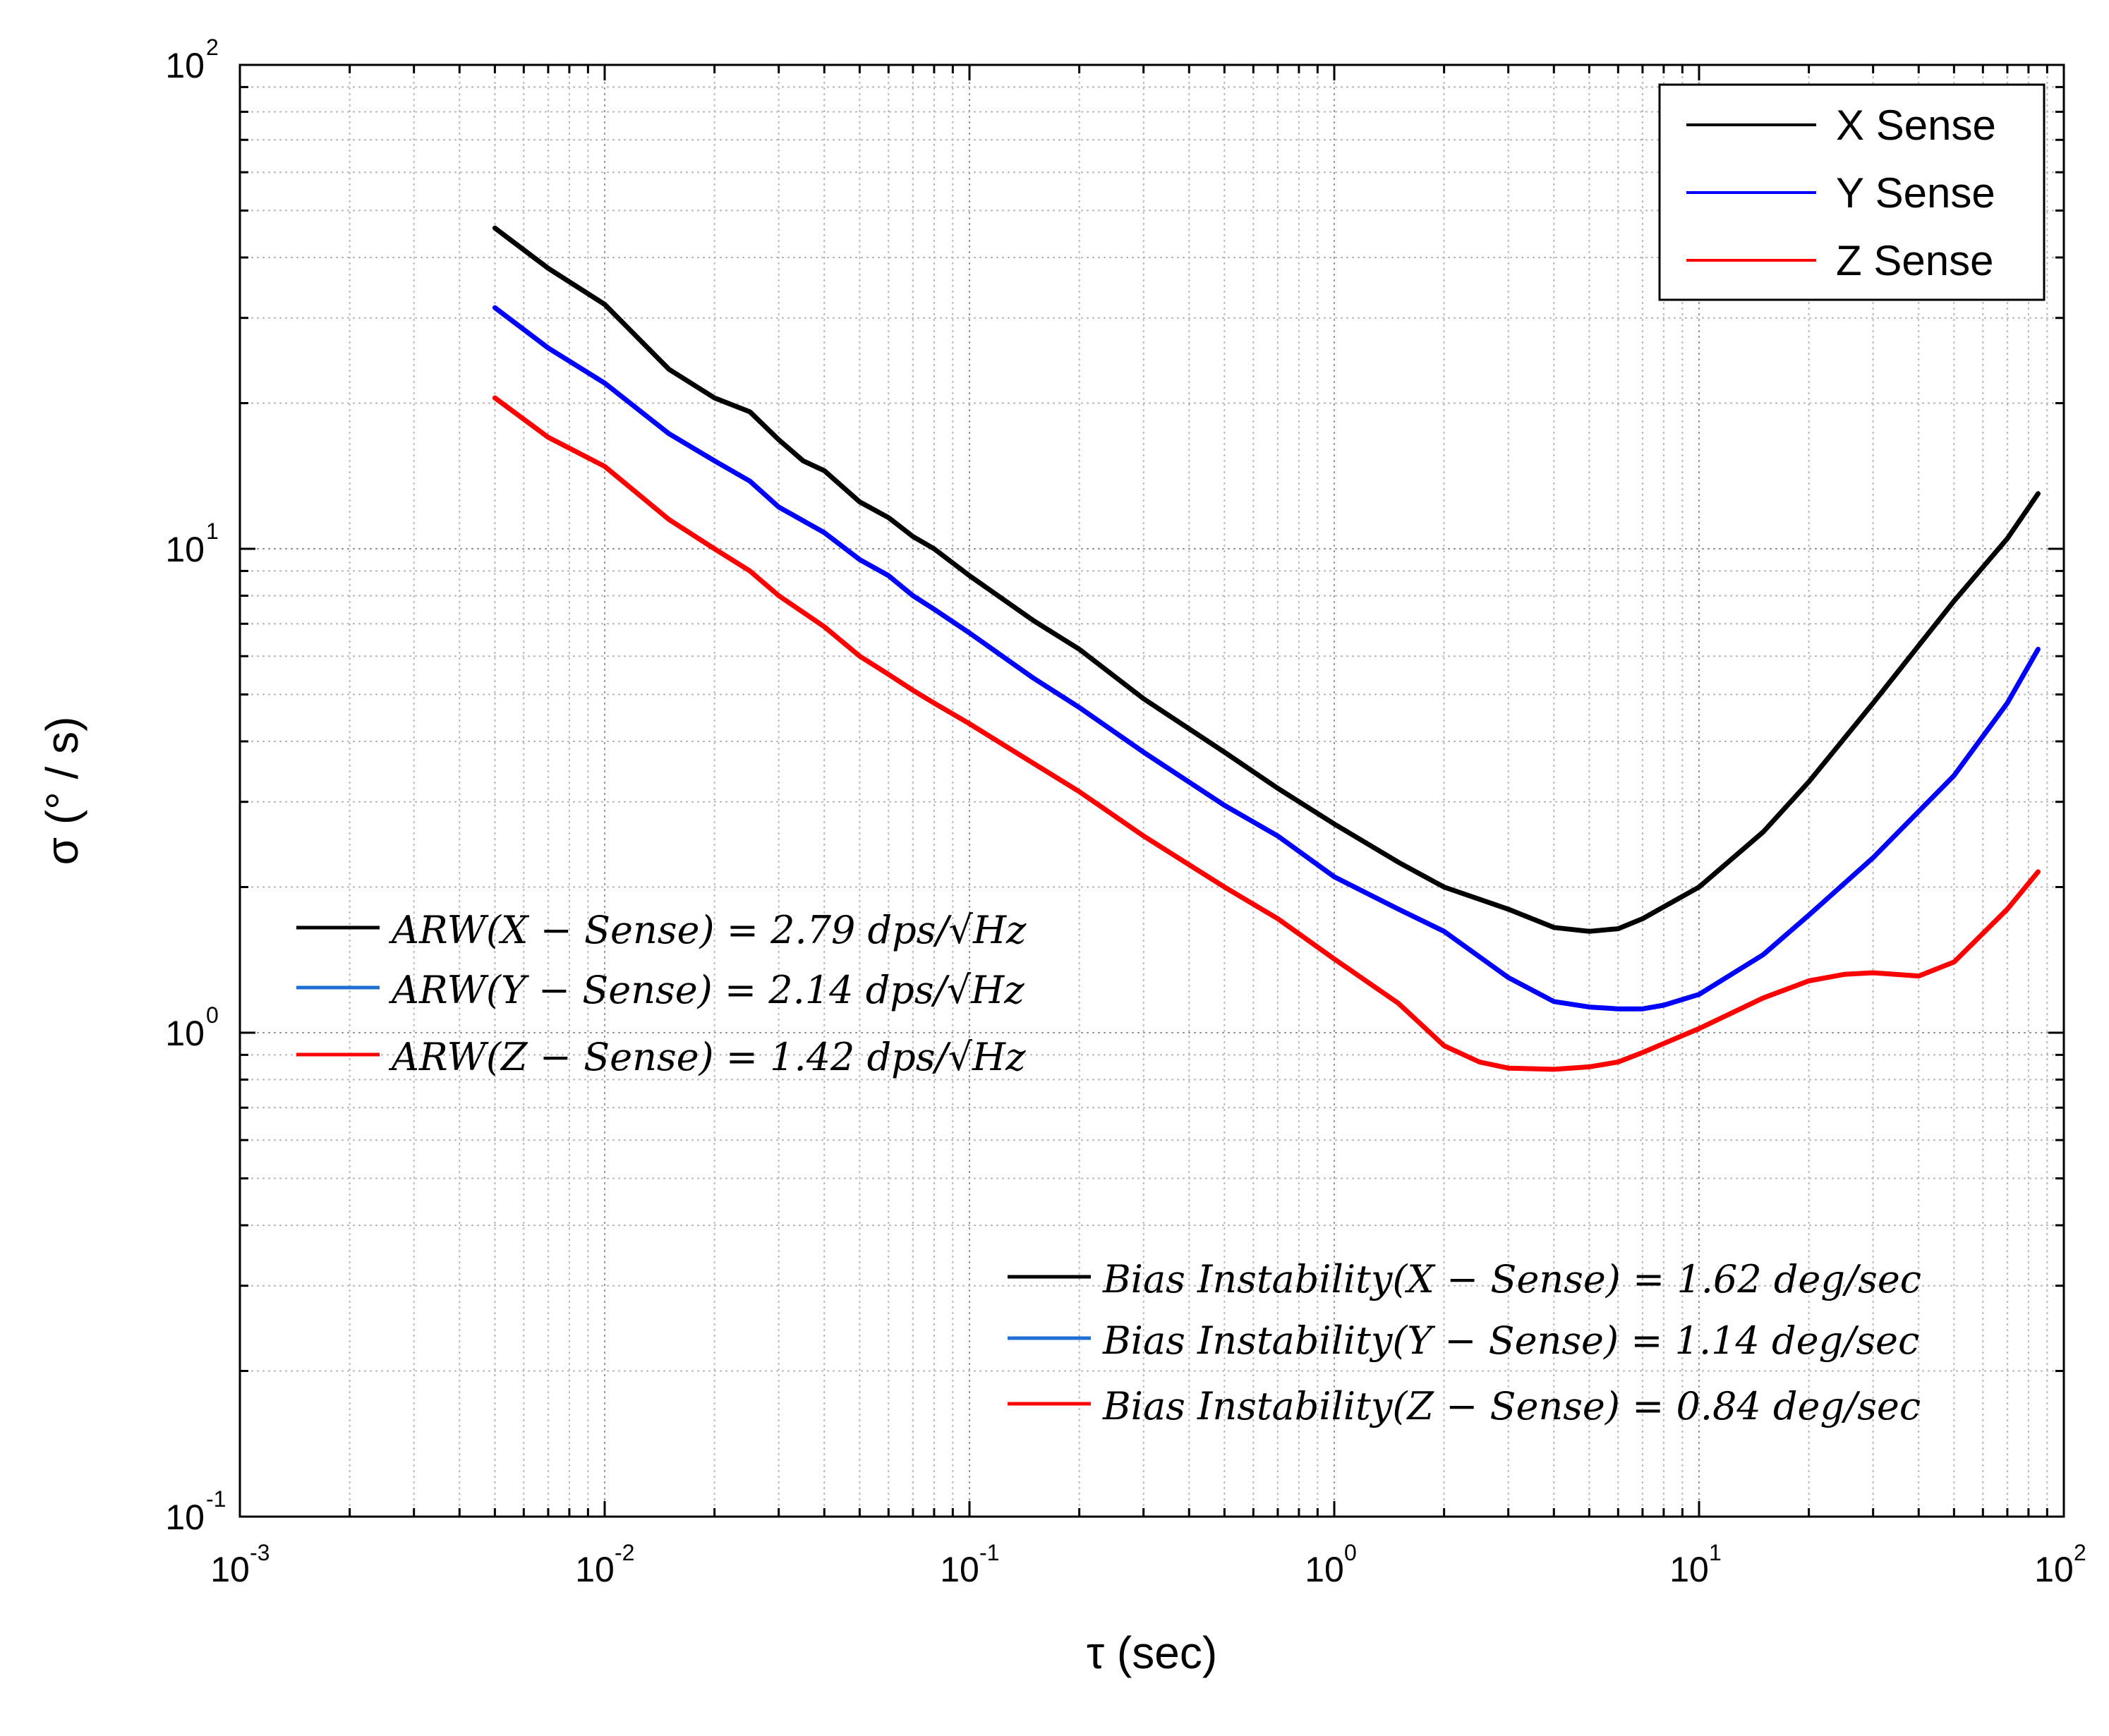  I want to click on y-tick-exponent: 2, so click(212, 47).